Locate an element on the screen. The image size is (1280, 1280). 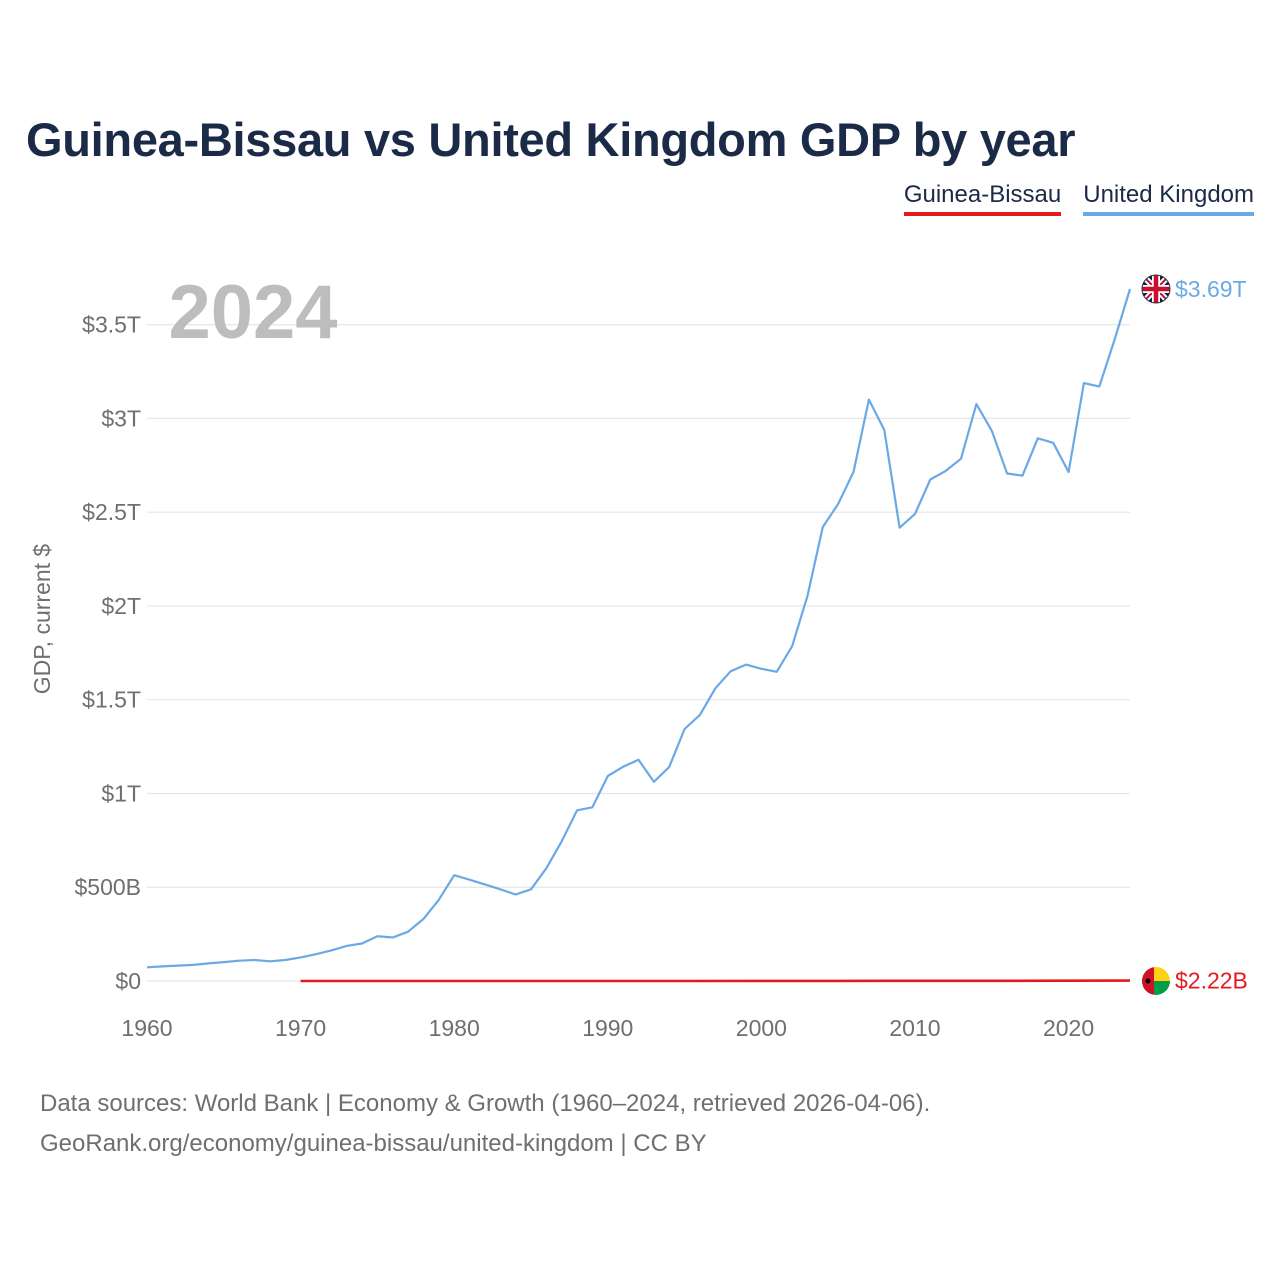
y-tick-label: $1.5T is located at coordinates (111, 700).